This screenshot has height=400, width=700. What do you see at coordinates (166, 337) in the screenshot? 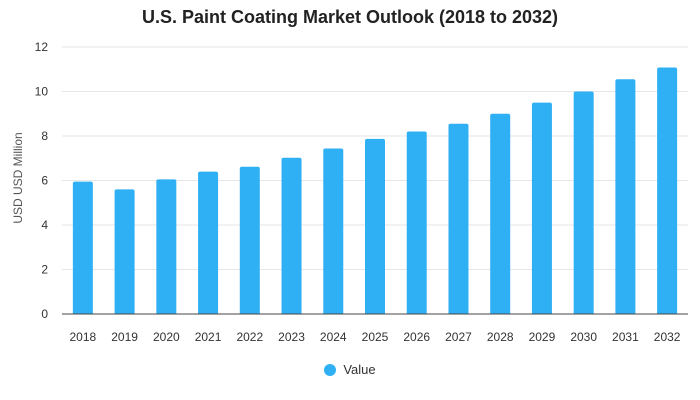
I see `x-tick-label: 2020` at bounding box center [166, 337].